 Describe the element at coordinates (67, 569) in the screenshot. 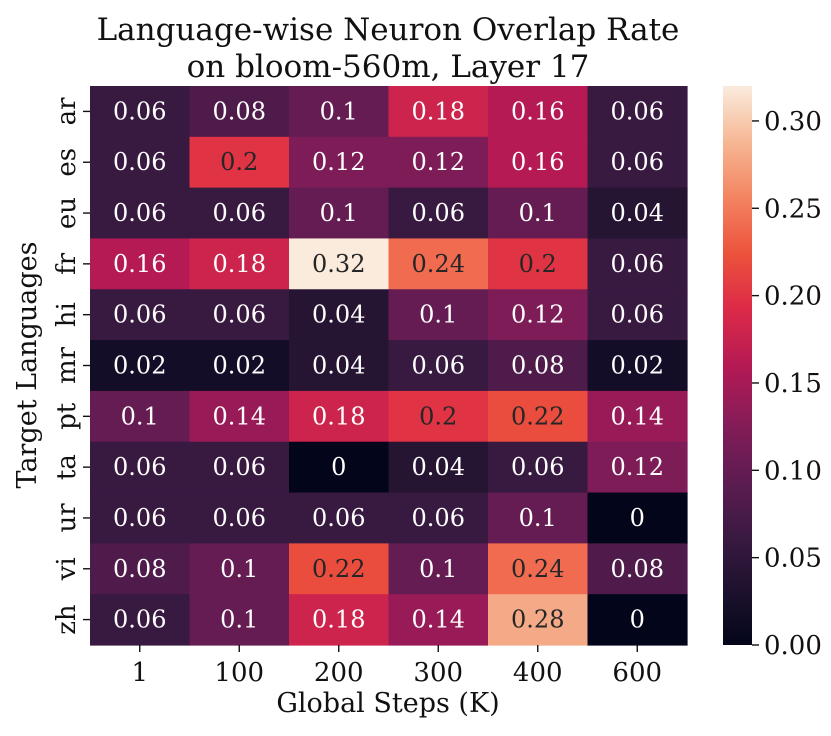

I see `y-tick-label: vi` at that location.